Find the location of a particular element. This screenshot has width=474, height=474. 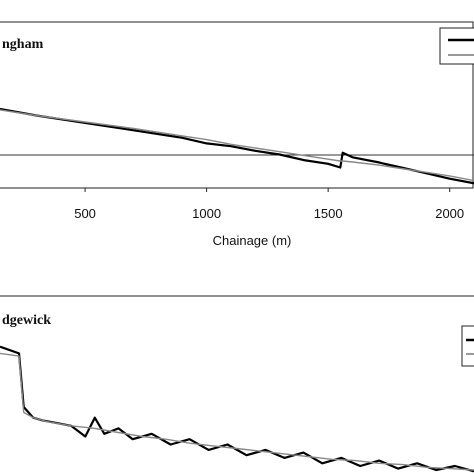

x-tick-label-1000: 1000 is located at coordinates (206, 213).